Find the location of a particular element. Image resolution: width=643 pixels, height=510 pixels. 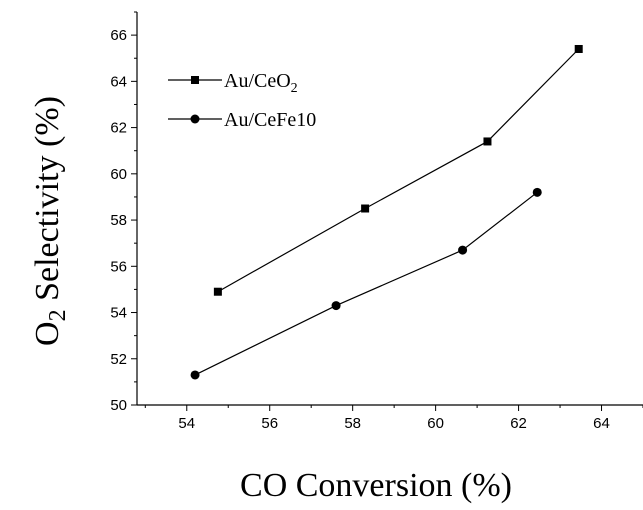

y-axis-title: O2 Selectivity (%) is located at coordinates (50, 221).